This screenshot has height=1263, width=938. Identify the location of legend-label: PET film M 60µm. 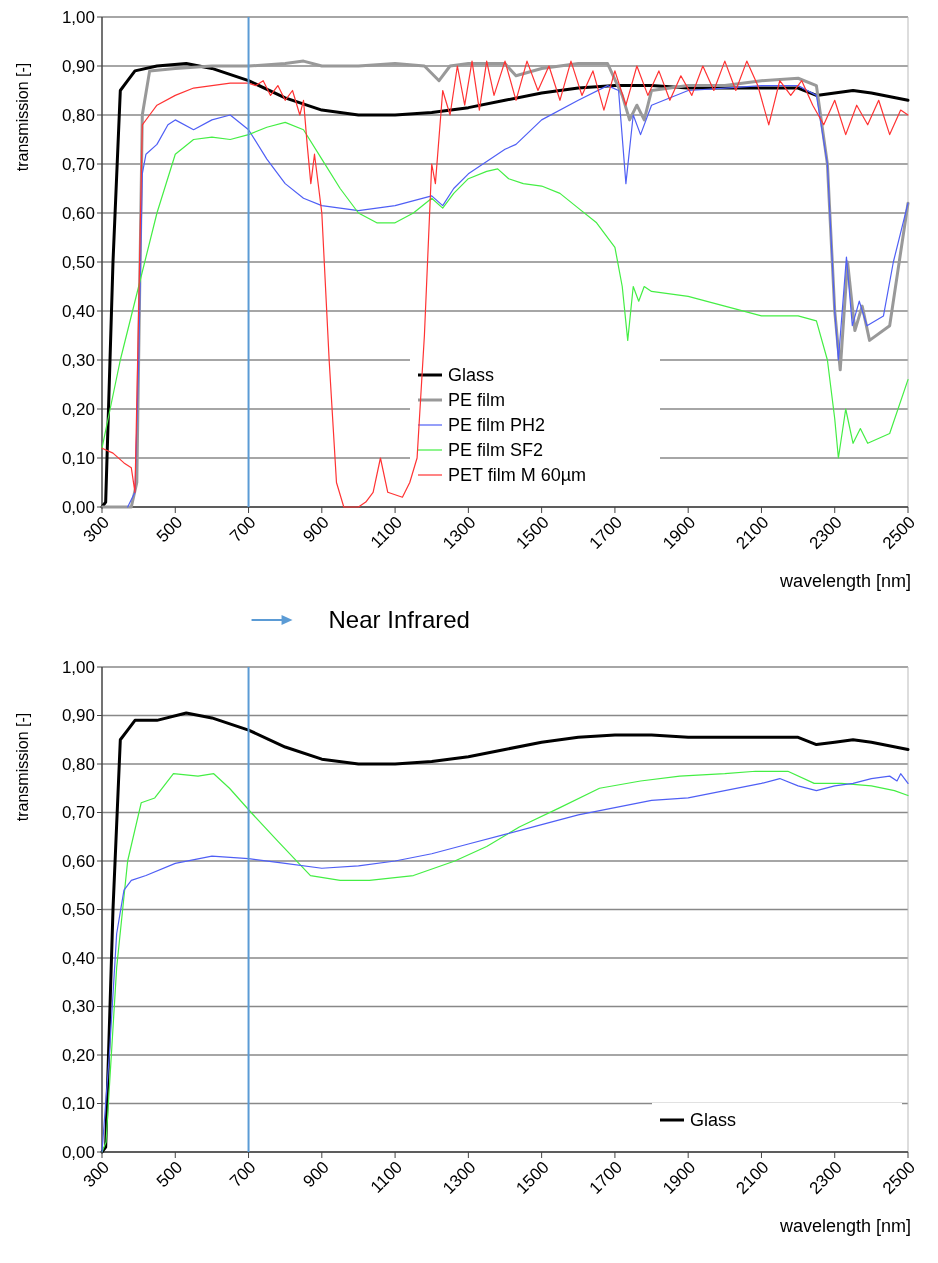
(517, 475).